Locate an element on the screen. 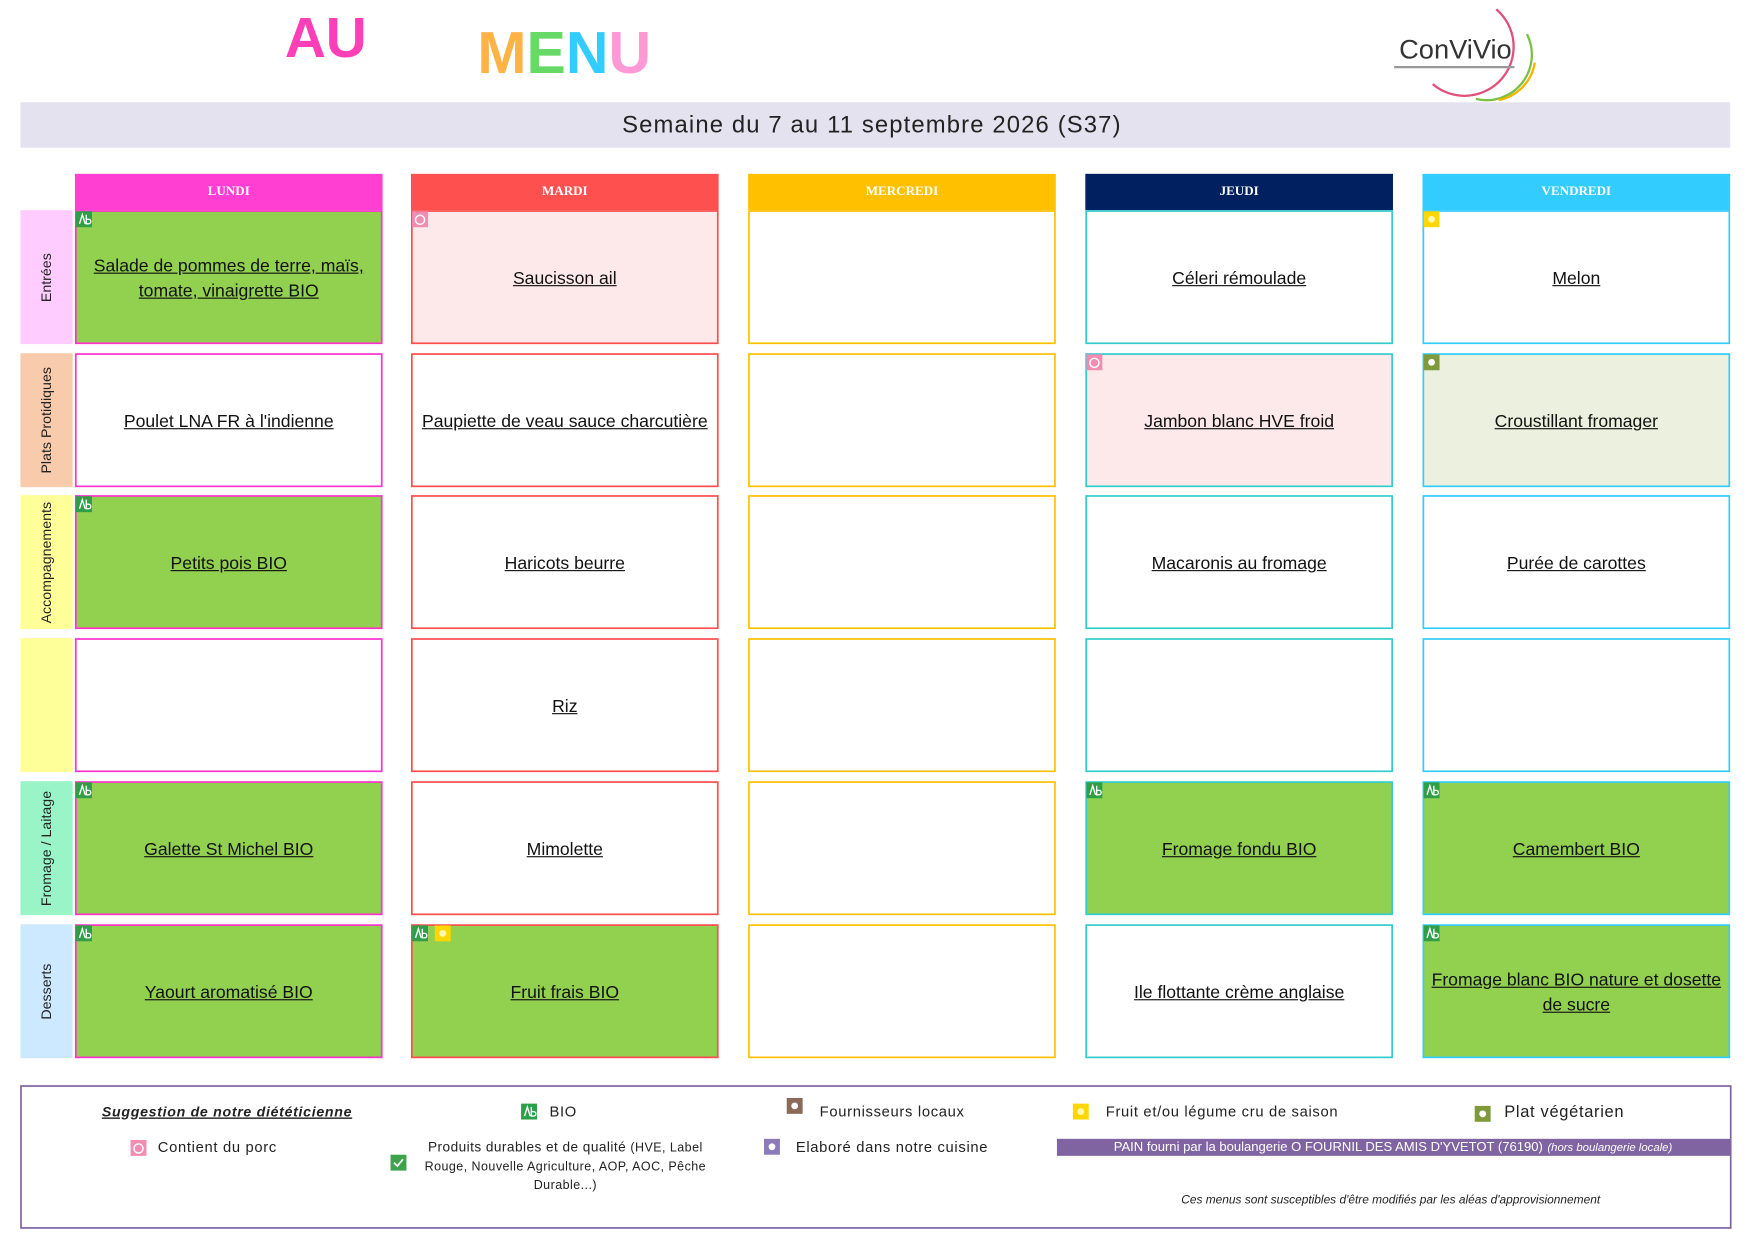 The width and height of the screenshot is (1754, 1240). dish: Croustillant fromager is located at coordinates (1576, 422).